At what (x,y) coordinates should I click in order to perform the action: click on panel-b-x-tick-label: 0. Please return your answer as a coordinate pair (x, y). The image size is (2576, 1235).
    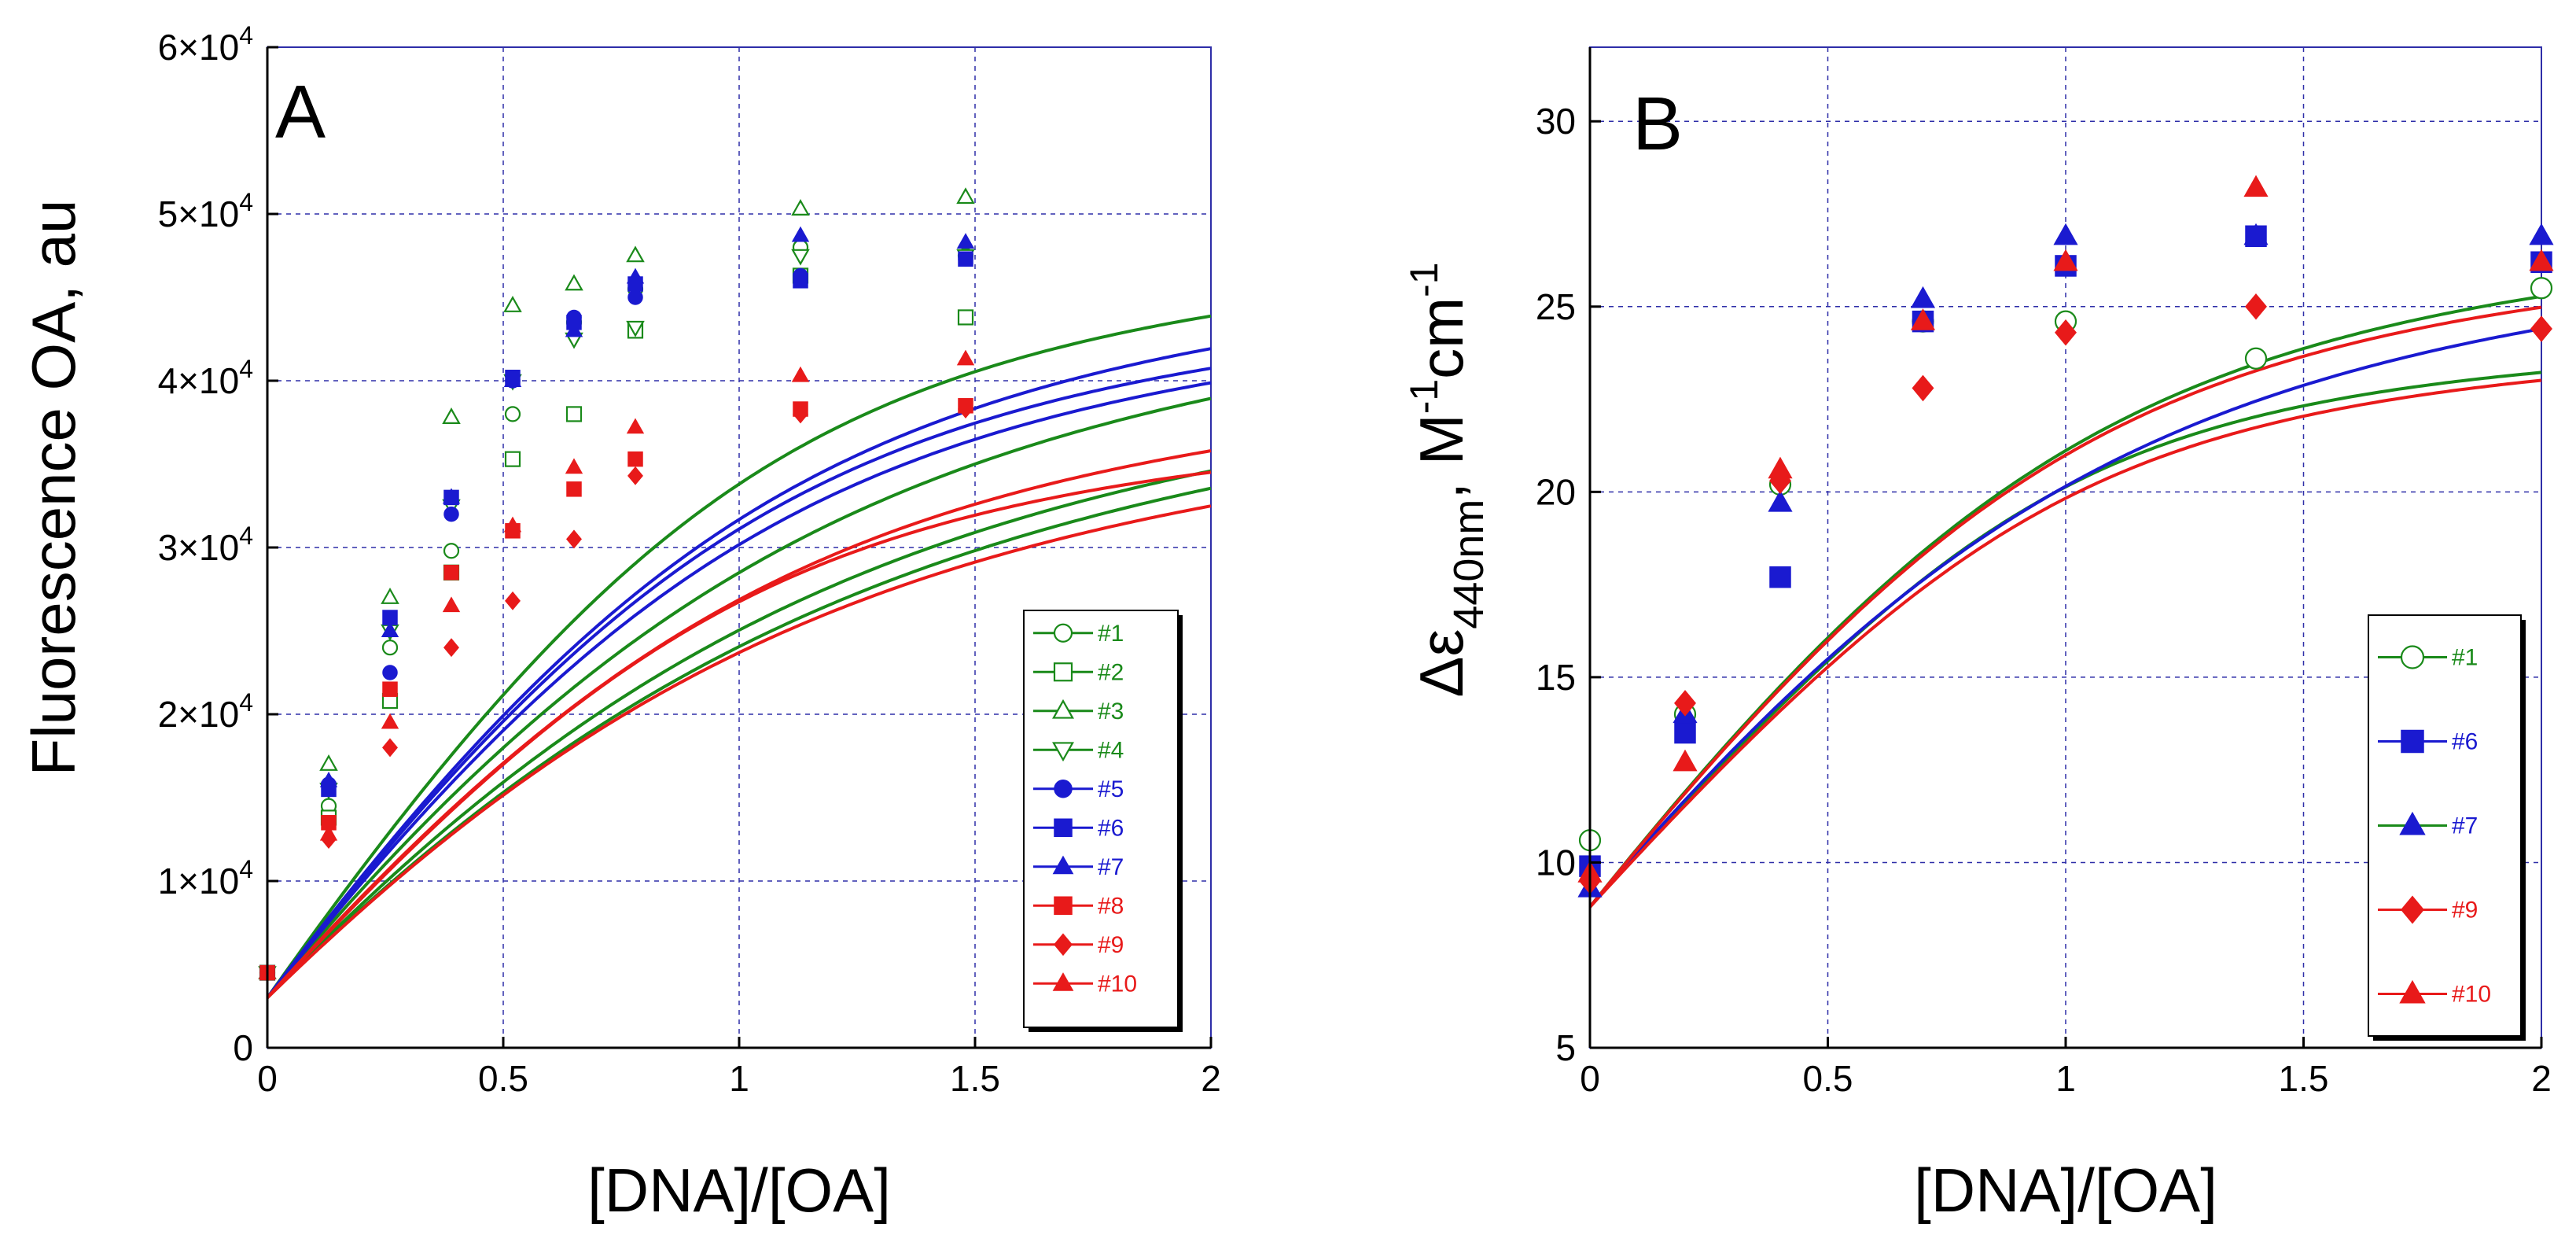
    Looking at the image, I should click on (1590, 1078).